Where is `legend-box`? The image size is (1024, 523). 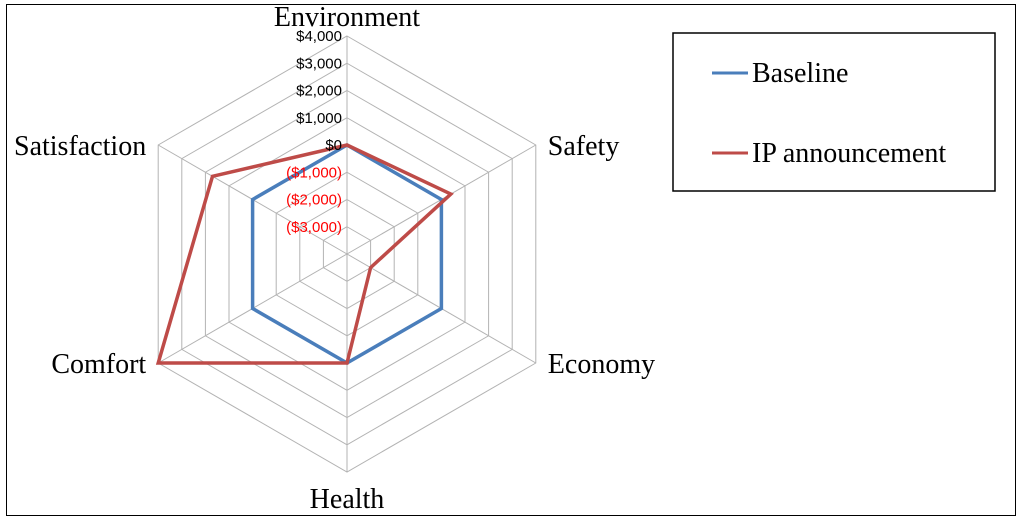 legend-box is located at coordinates (834, 112).